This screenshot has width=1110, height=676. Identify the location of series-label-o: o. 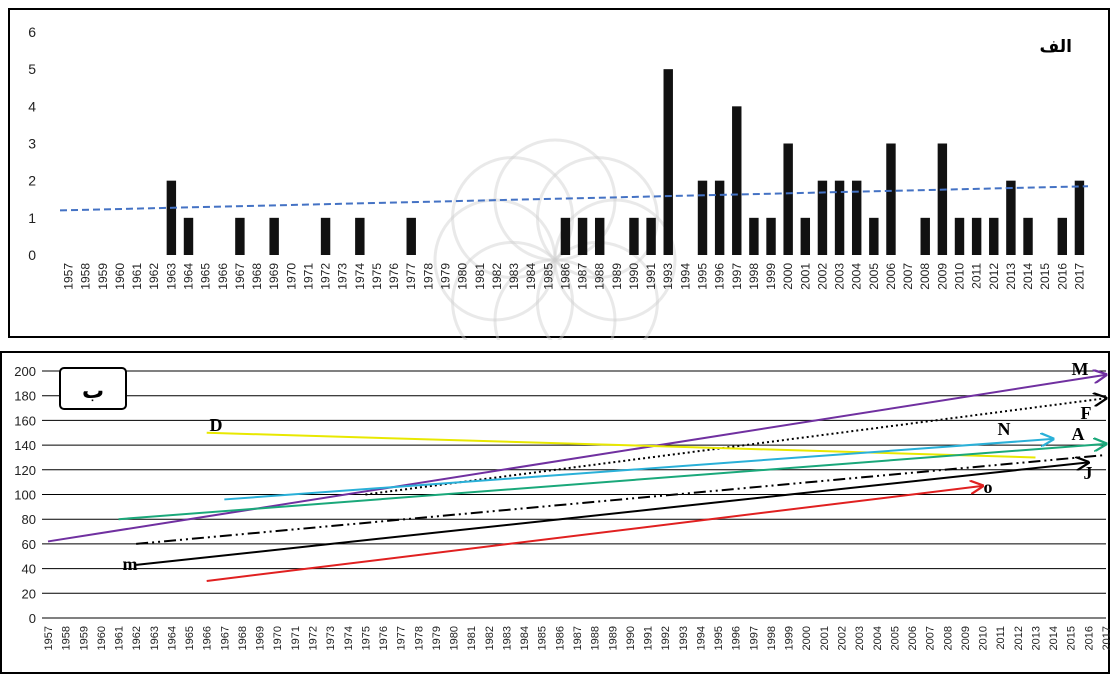
(988, 487).